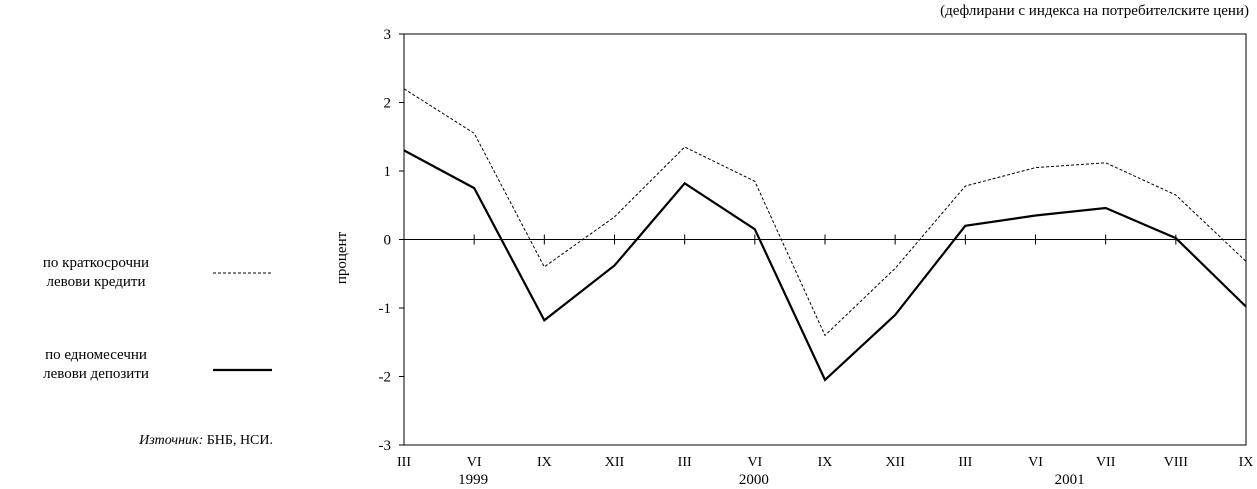  I want to click on legend-label-credits-line2: левови кредити, so click(96, 282).